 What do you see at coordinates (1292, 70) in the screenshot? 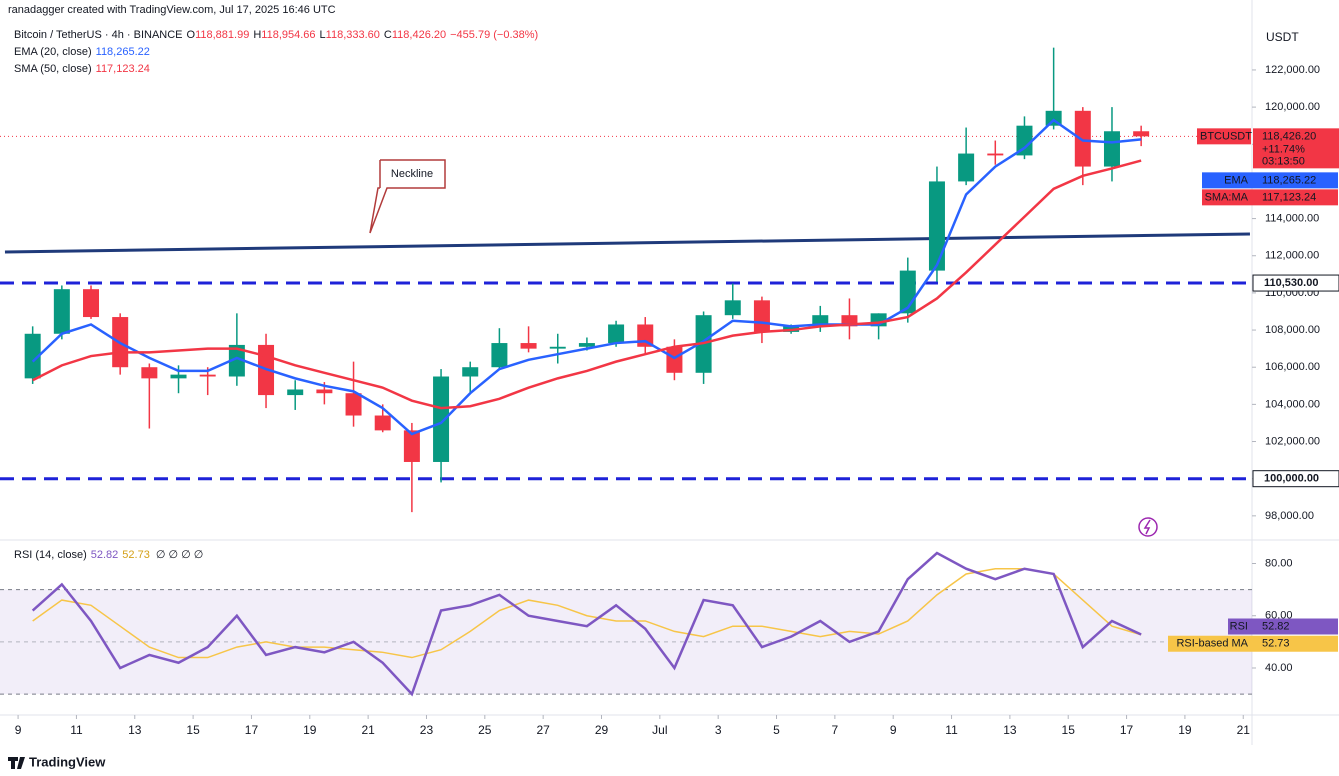
I see `y-tick-label: 122,000.00` at bounding box center [1292, 70].